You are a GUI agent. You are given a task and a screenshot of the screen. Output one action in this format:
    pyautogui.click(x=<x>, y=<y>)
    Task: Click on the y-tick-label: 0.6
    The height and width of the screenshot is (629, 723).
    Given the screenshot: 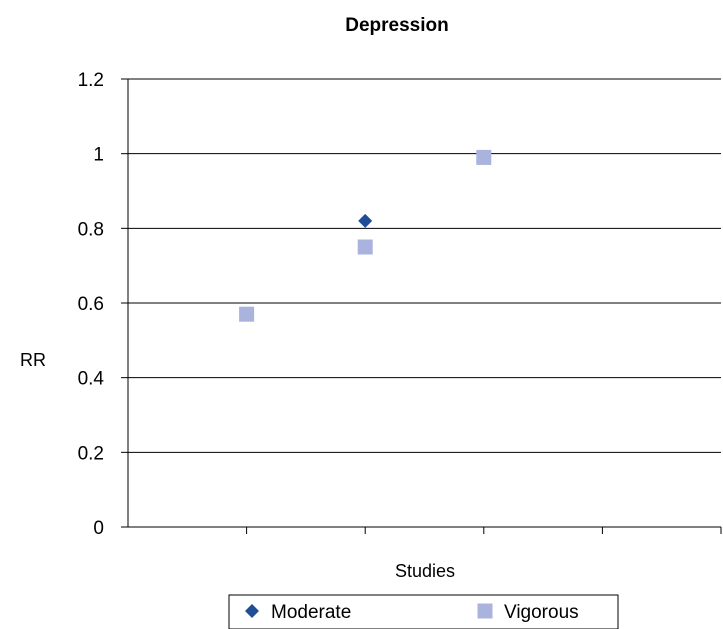 What is the action you would take?
    pyautogui.click(x=91, y=304)
    